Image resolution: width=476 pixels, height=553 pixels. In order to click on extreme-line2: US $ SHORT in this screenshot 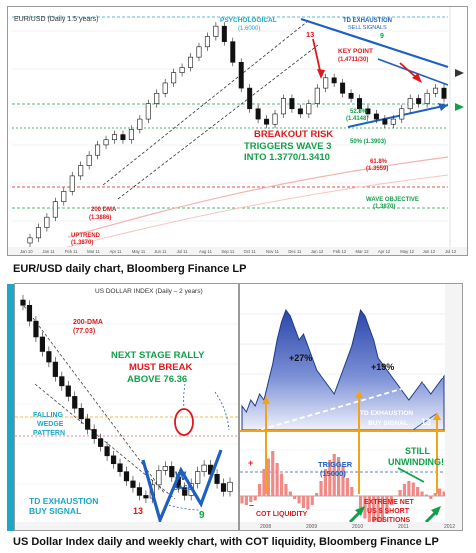, I will do `click(388, 511)`.